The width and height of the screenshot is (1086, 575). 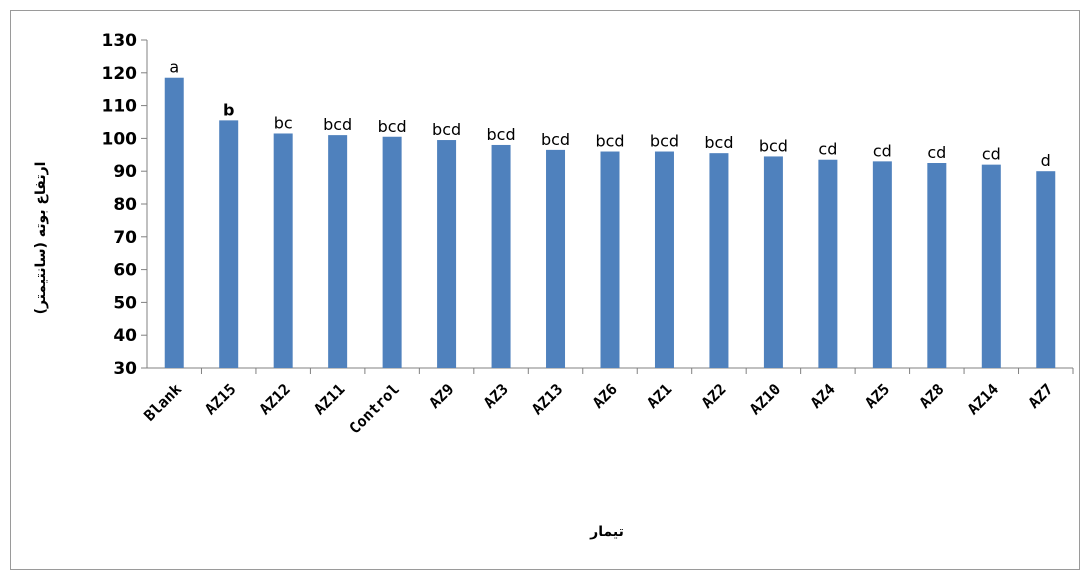 What do you see at coordinates (374, 408) in the screenshot?
I see `x-tick-label: Control` at bounding box center [374, 408].